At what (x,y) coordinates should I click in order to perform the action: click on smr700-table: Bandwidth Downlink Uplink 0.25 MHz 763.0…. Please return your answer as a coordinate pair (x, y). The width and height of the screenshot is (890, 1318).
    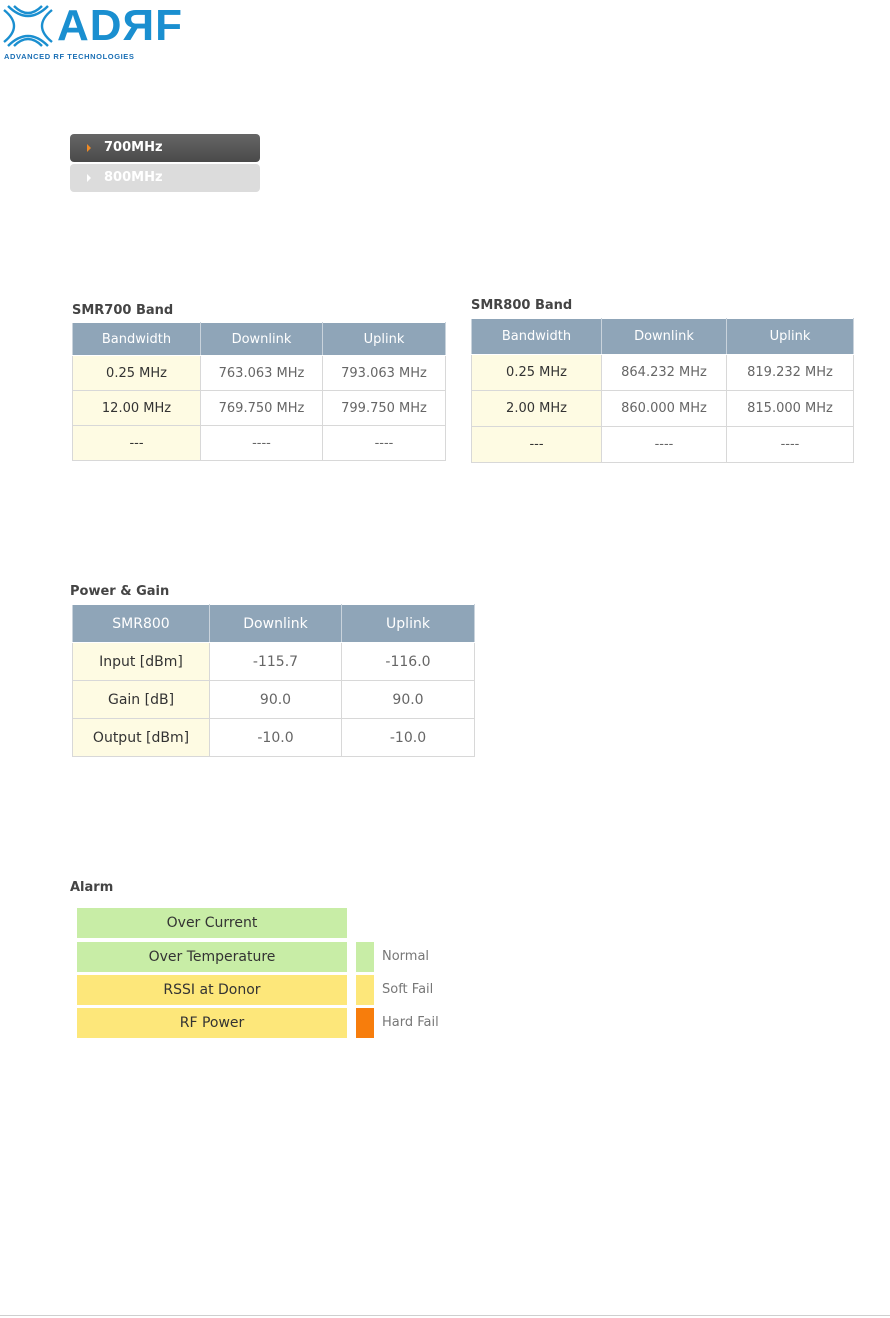
    Looking at the image, I should click on (259, 391).